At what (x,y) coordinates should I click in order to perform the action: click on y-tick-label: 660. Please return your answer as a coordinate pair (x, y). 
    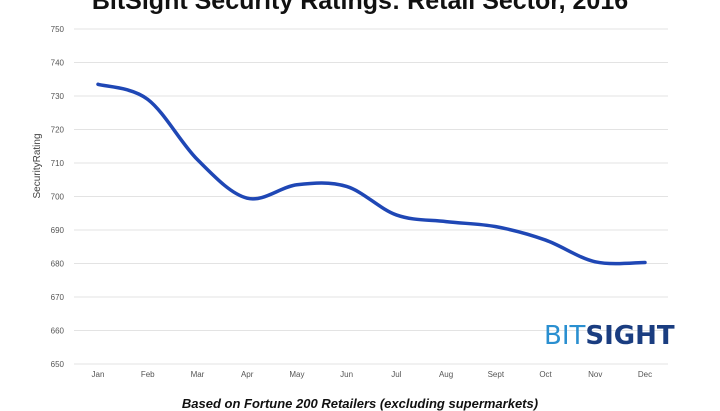
    Looking at the image, I should click on (58, 331).